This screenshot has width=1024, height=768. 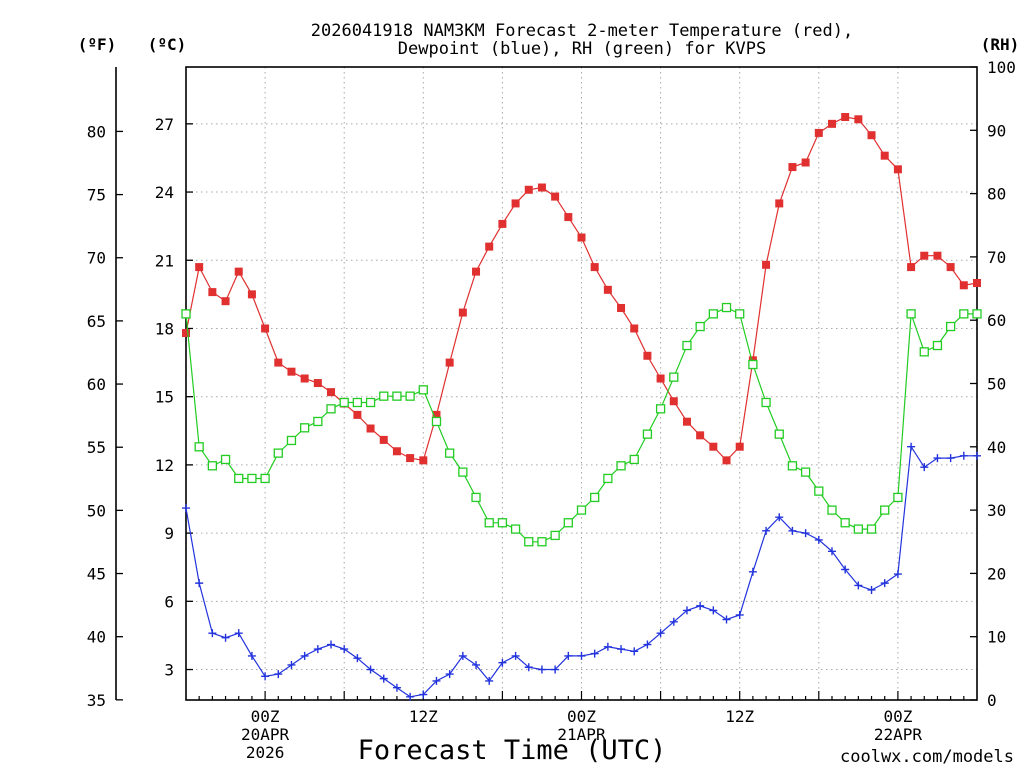 What do you see at coordinates (1000, 44) in the screenshot?
I see `rh-unit-label: (RH)` at bounding box center [1000, 44].